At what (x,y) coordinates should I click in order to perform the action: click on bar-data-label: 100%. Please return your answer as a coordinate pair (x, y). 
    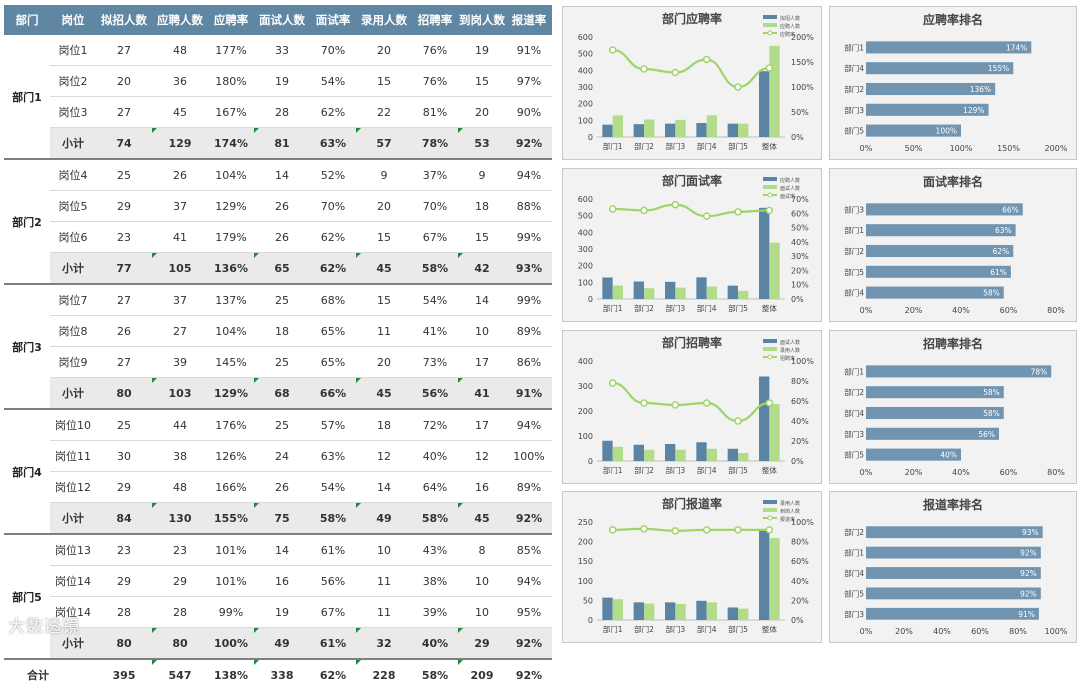
    Looking at the image, I should click on (946, 131).